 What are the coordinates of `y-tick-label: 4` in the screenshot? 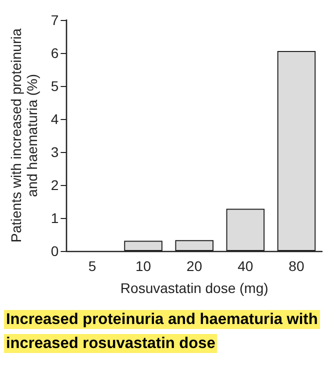 It's located at (54, 119).